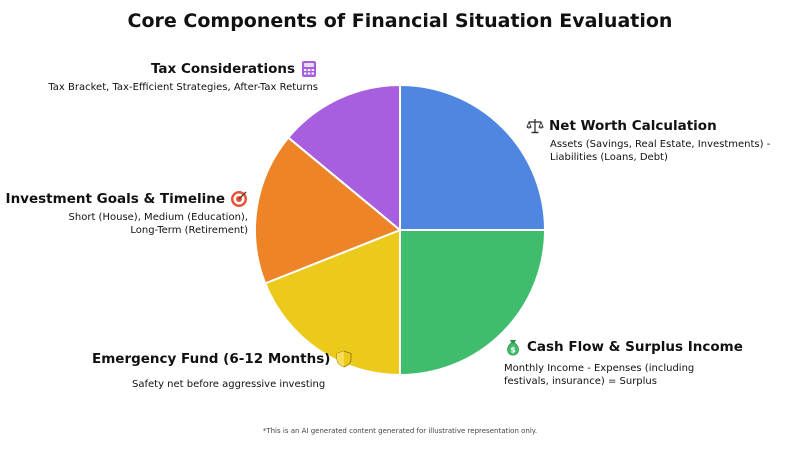 This screenshot has height=450, width=800. Describe the element at coordinates (239, 199) in the screenshot. I see `target-icon` at that location.